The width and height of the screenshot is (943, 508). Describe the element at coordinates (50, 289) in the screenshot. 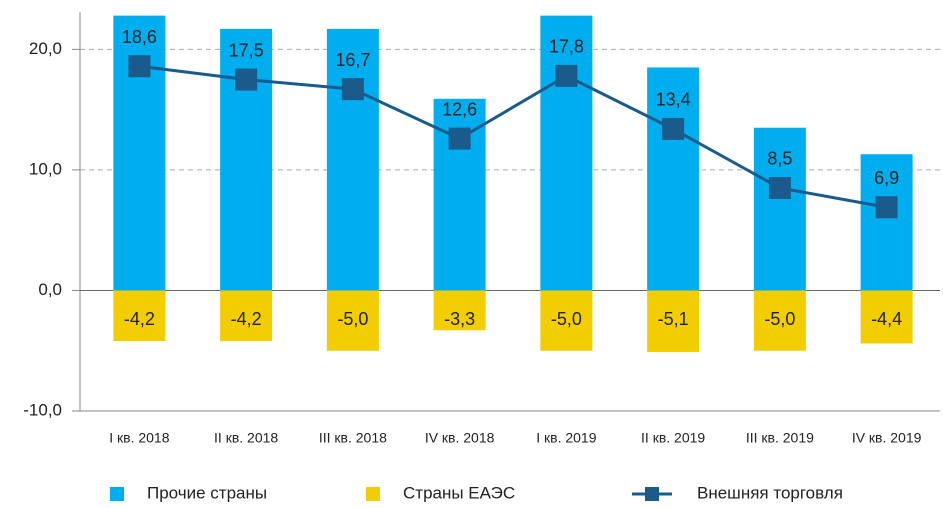

I see `y-tick-label: 0,0` at that location.